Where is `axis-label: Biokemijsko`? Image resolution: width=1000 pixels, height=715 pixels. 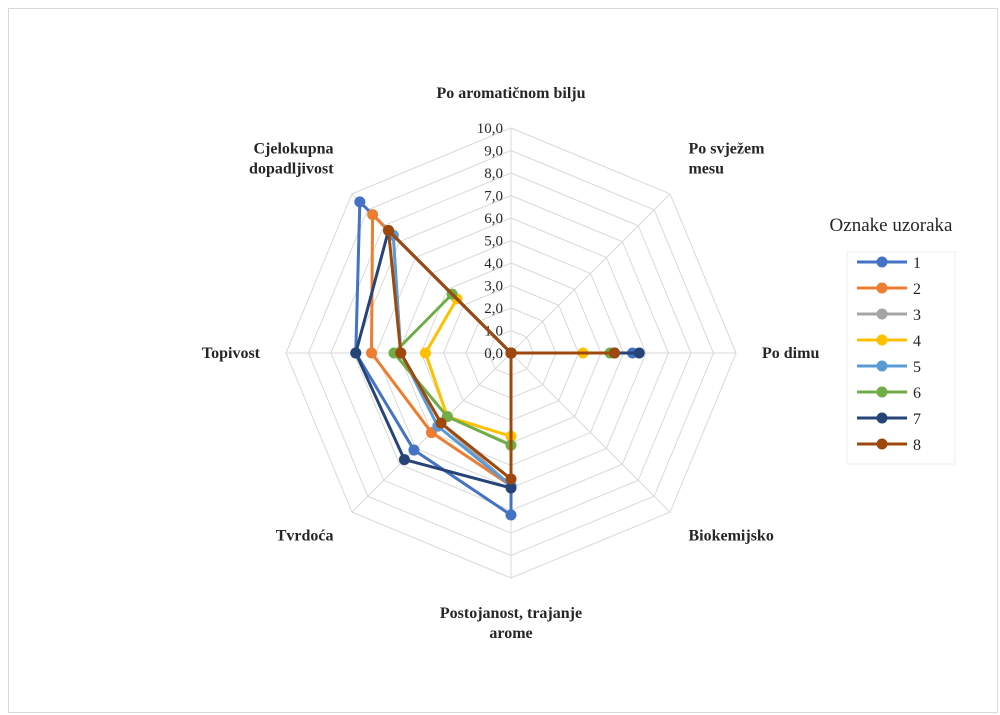
axis-label: Biokemijsko is located at coordinates (730, 535).